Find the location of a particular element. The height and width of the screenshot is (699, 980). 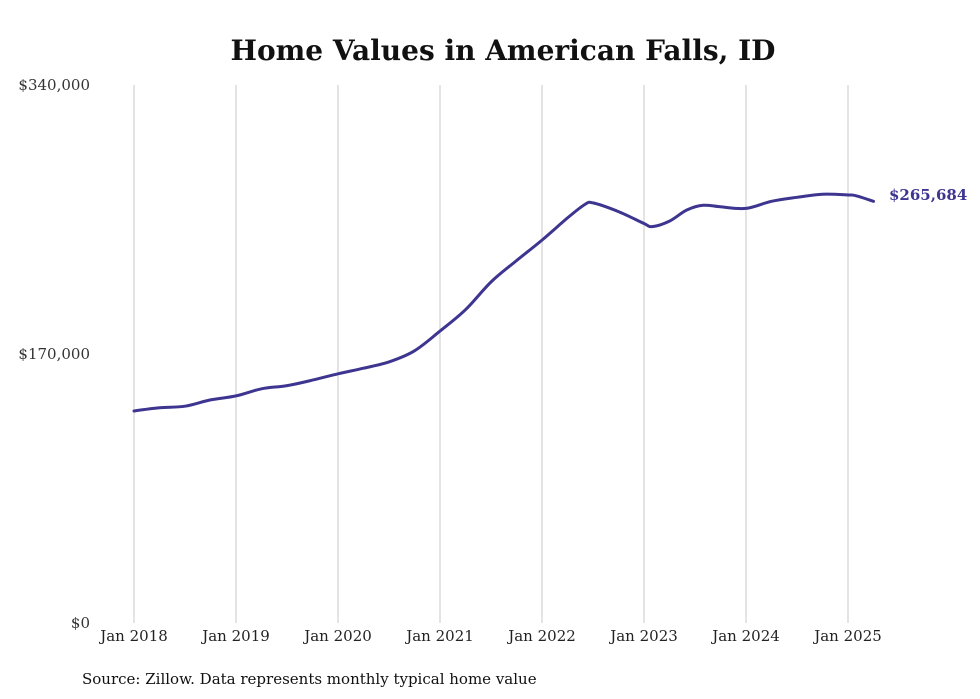

x-tick-label: Jan 2022 is located at coordinates (541, 636).